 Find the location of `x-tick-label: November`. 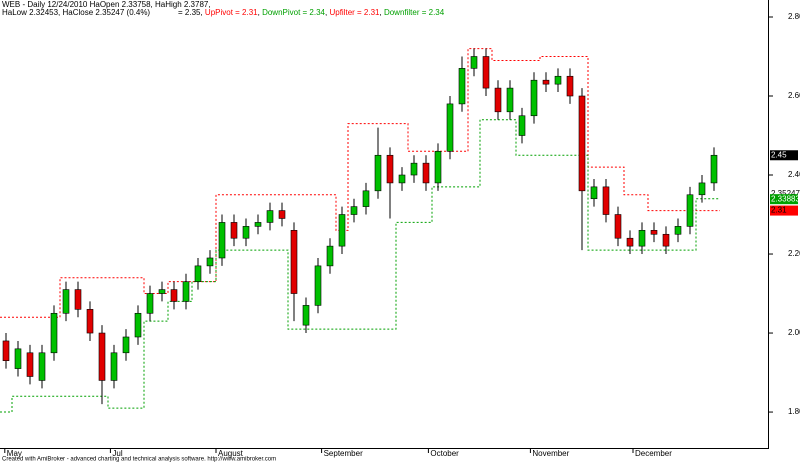

x-tick-label: November is located at coordinates (550, 453).